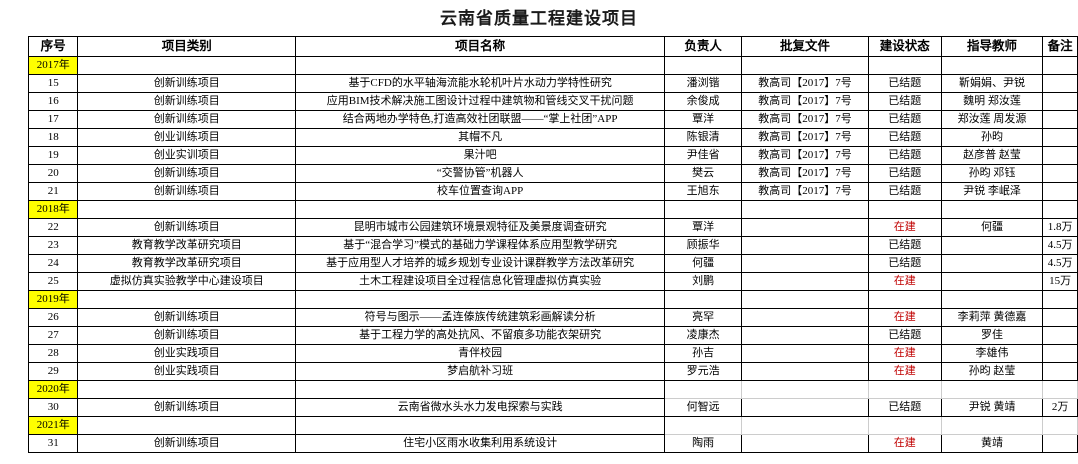 The height and width of the screenshot is (464, 1078). I want to click on year-label-cell: 2021年, so click(53, 425).